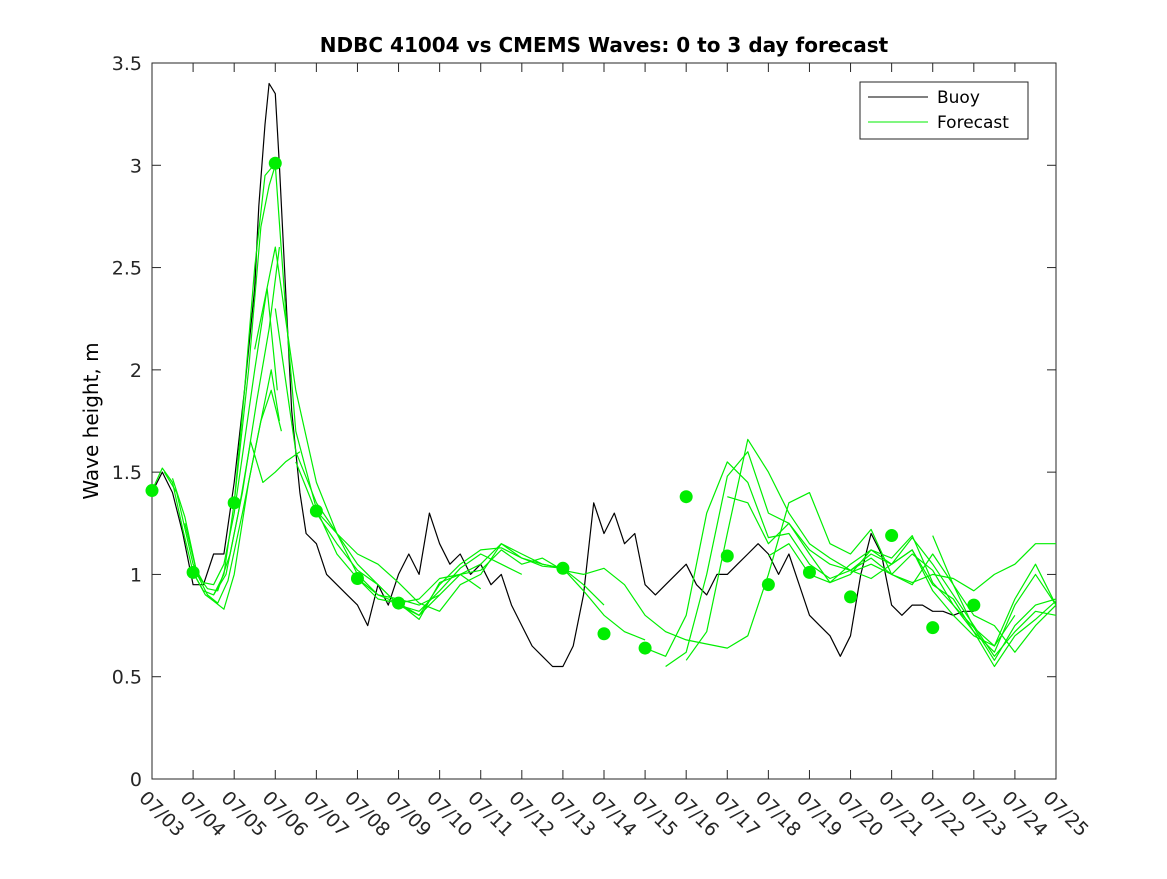 The height and width of the screenshot is (879, 1167). What do you see at coordinates (127, 473) in the screenshot?
I see `y-tick-label: 1.5` at bounding box center [127, 473].